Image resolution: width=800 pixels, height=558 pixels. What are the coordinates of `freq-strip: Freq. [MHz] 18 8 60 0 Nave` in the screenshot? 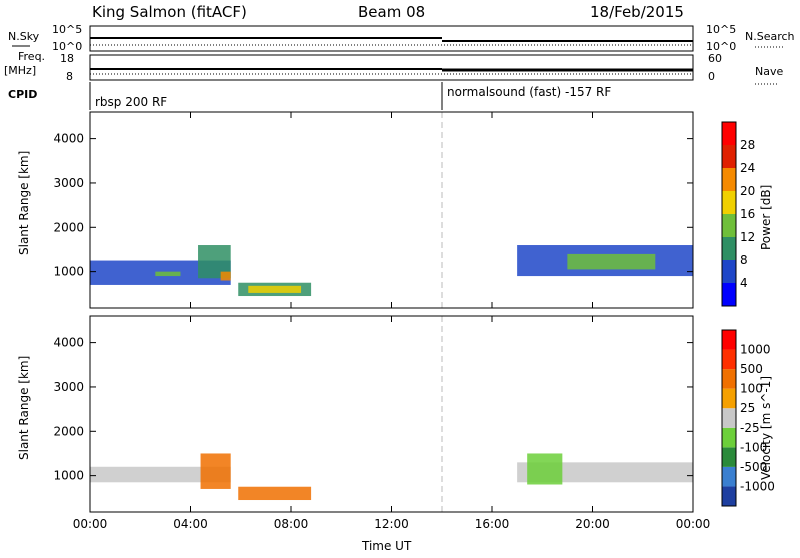 It's located at (393, 67).